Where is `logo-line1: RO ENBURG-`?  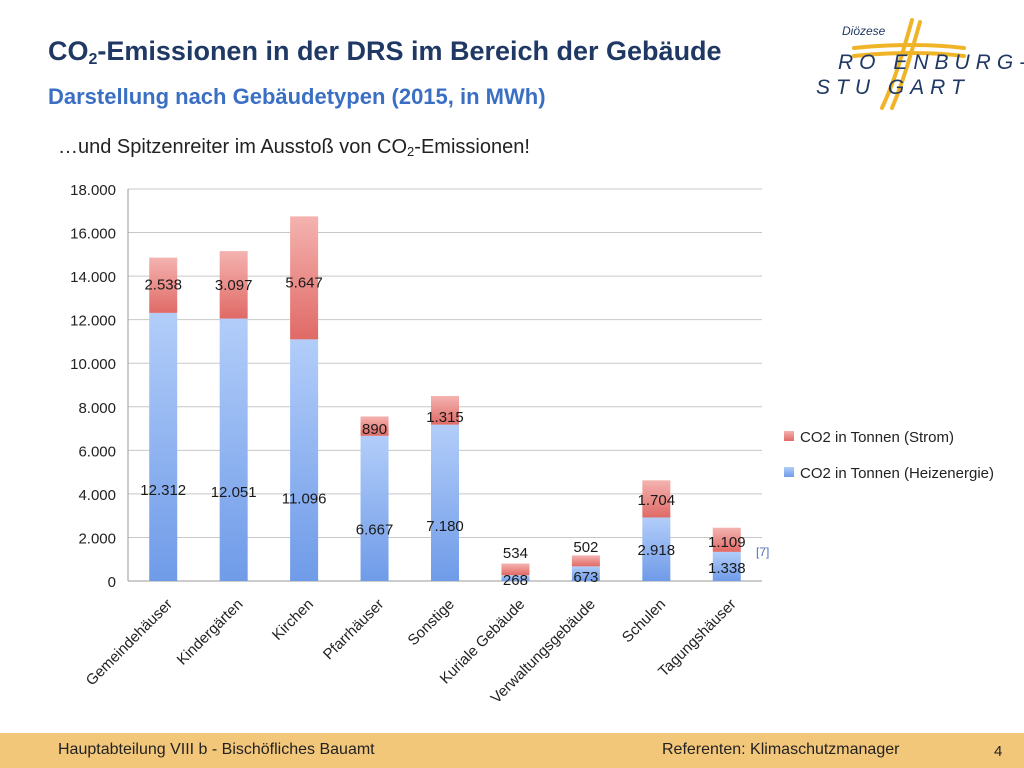
logo-line1: RO ENBURG- is located at coordinates (931, 62).